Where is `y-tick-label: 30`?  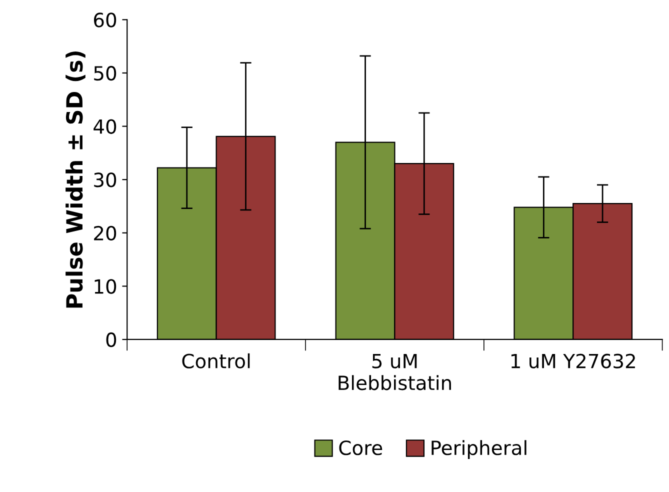 y-tick-label: 30 is located at coordinates (105, 180).